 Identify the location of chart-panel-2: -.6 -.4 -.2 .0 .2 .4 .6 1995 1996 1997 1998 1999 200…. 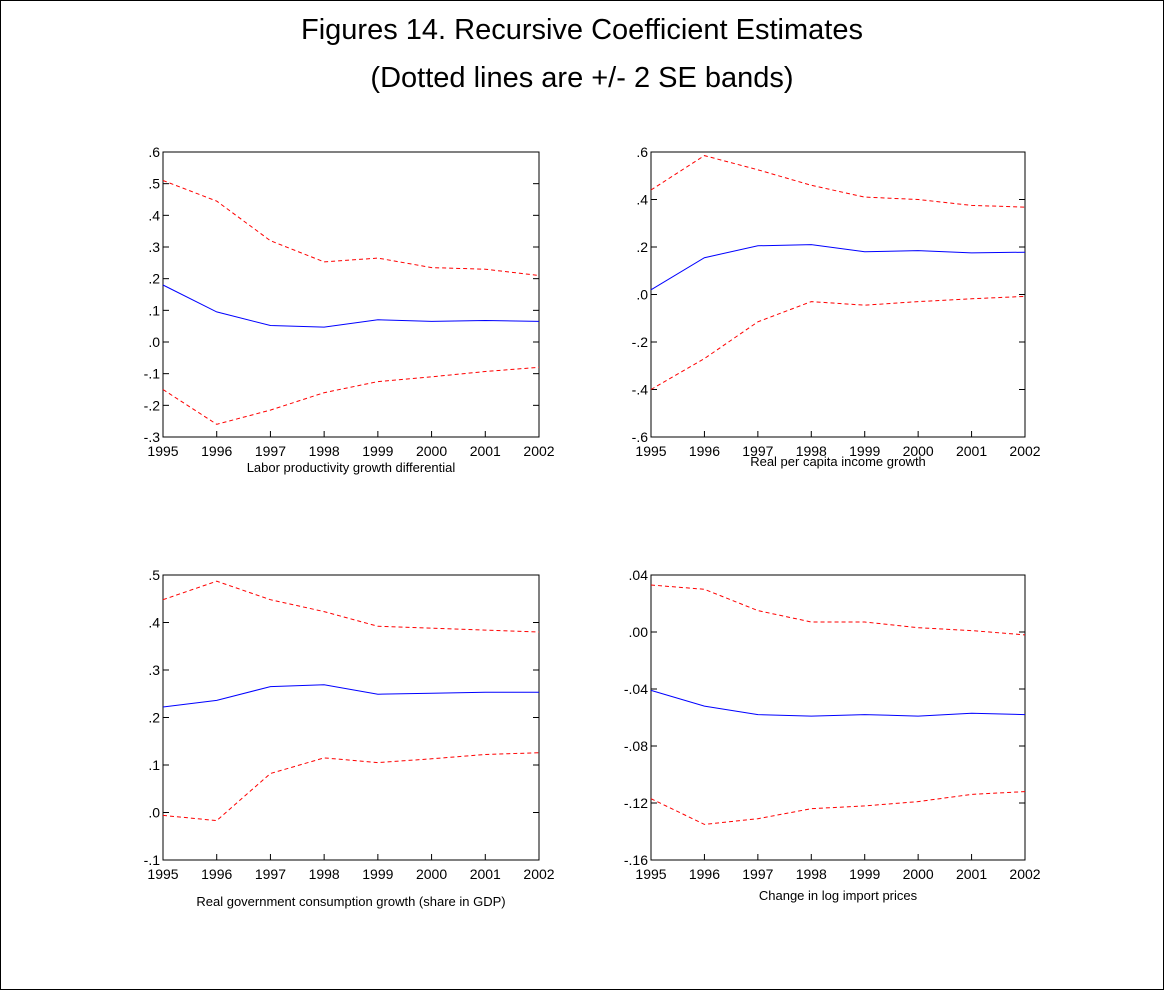
(836, 306).